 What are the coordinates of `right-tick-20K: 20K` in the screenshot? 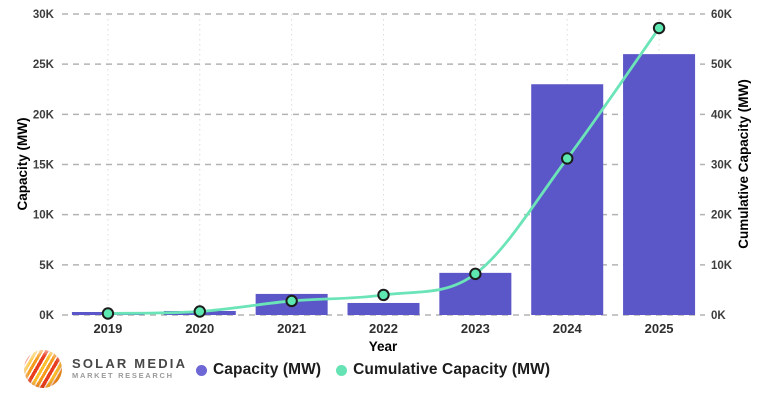 It's located at (722, 216).